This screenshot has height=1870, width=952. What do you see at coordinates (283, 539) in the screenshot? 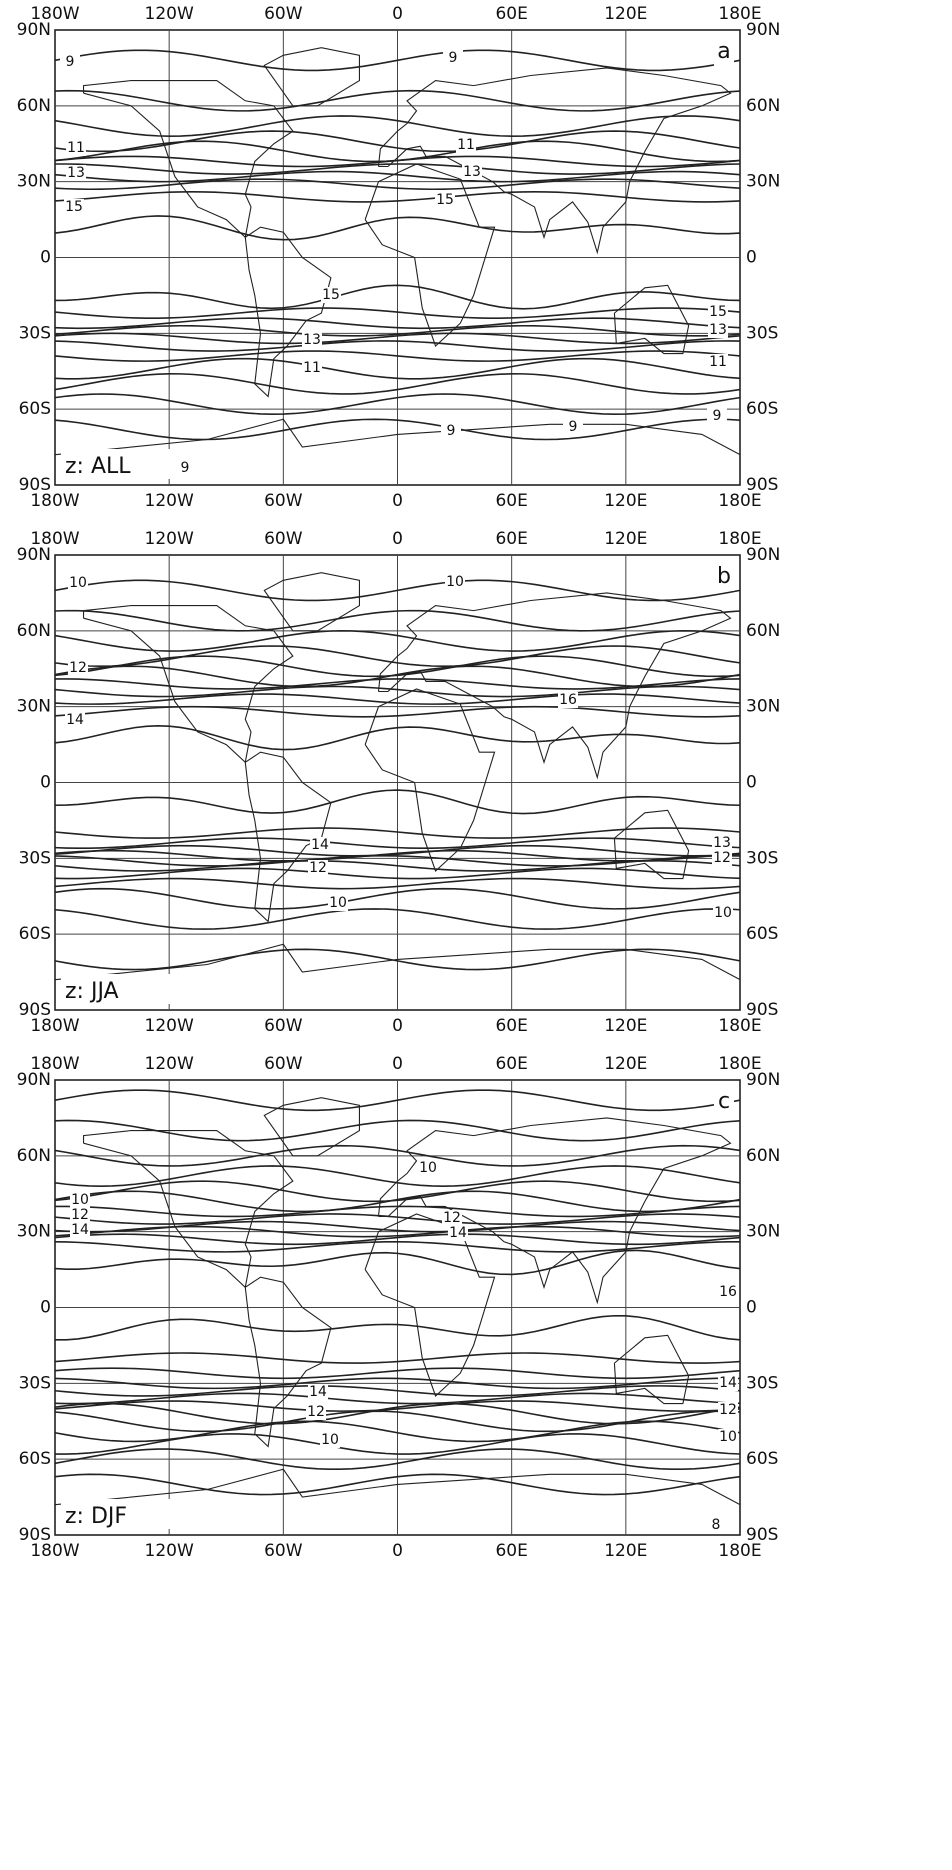
I see `longitude-label: 60W` at bounding box center [283, 539].